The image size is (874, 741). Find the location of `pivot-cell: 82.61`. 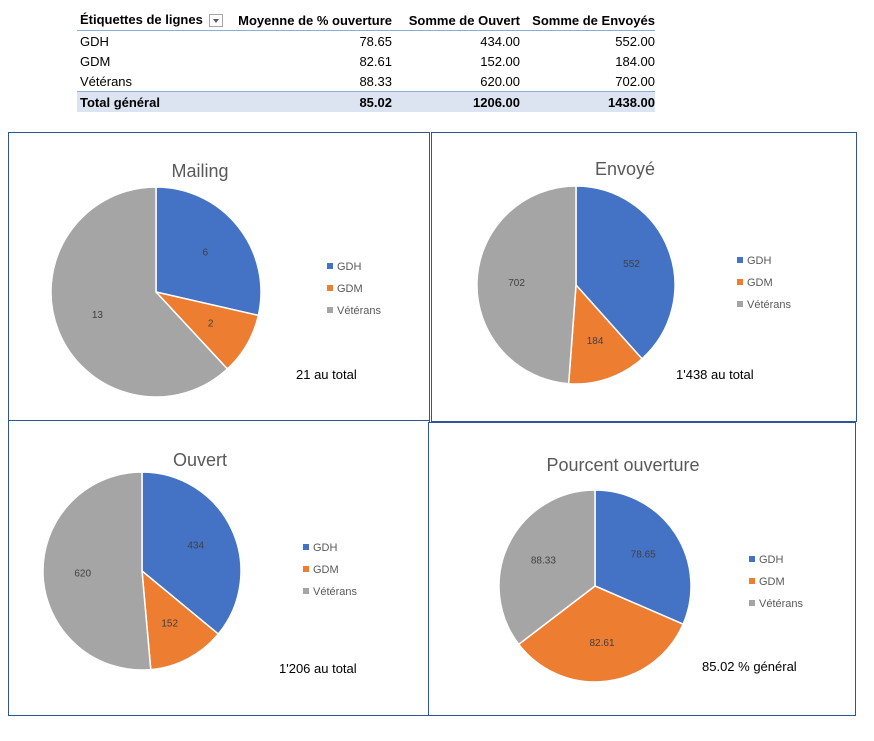

pivot-cell: 82.61 is located at coordinates (375, 61).